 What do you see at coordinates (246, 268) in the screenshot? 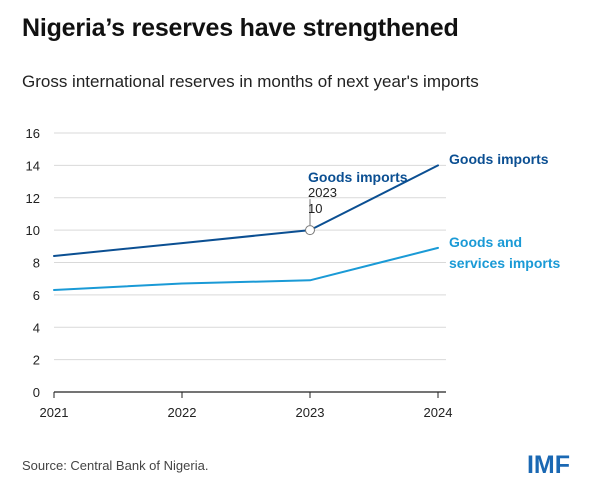
I see `series-line-goods-and-services-imports` at bounding box center [246, 268].